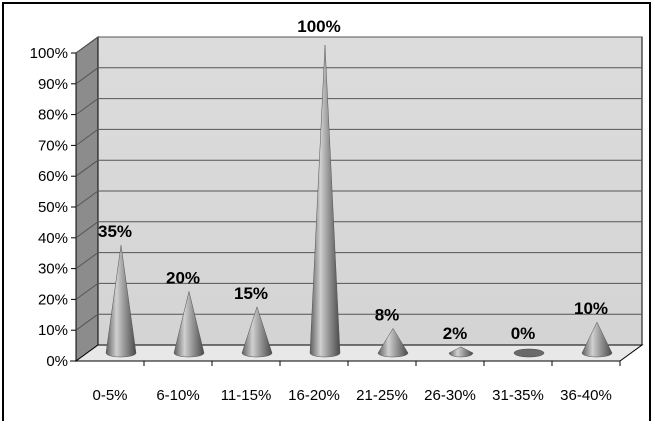  What do you see at coordinates (57, 361) in the screenshot?
I see `y-tick-label: 0%` at bounding box center [57, 361].